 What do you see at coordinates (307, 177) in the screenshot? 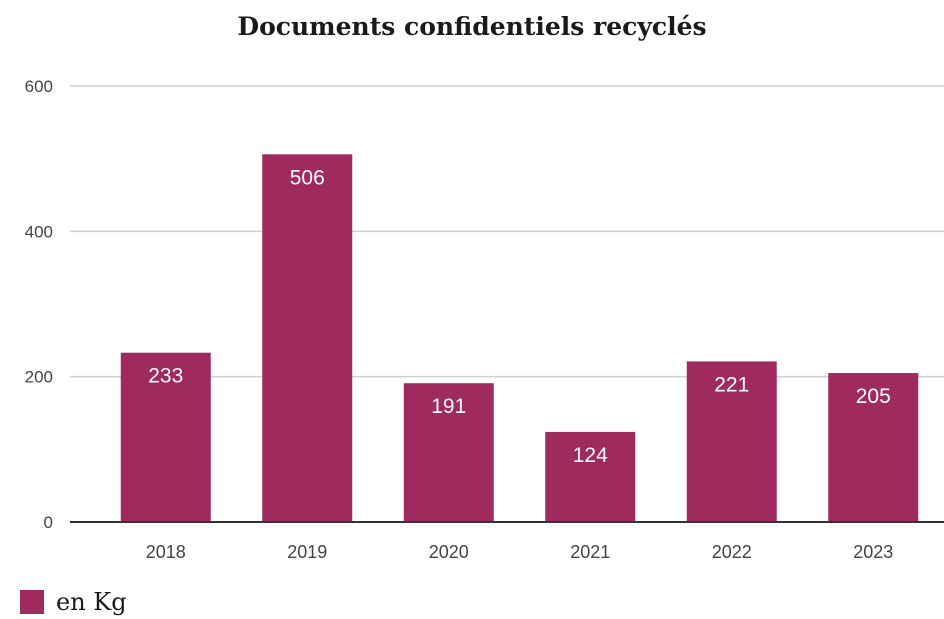
I see `data-label-2019: 506` at bounding box center [307, 177].